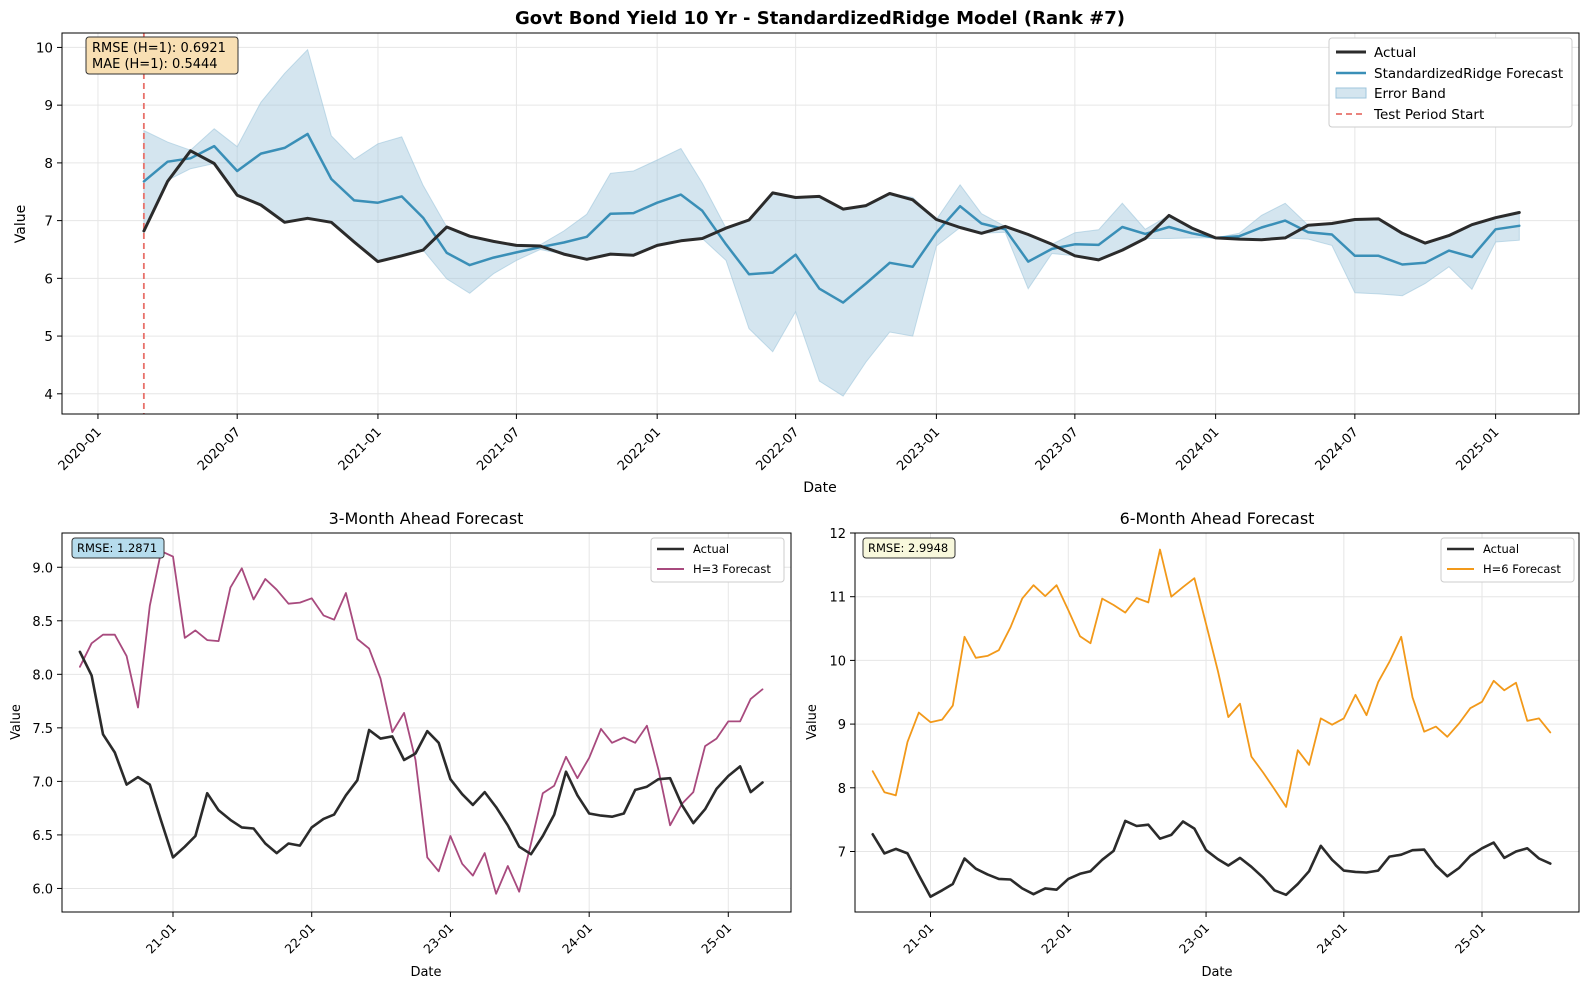 Image resolution: width=1589 pixels, height=989 pixels. I want to click on h6-y-tick-label-3: 10, so click(837, 661).